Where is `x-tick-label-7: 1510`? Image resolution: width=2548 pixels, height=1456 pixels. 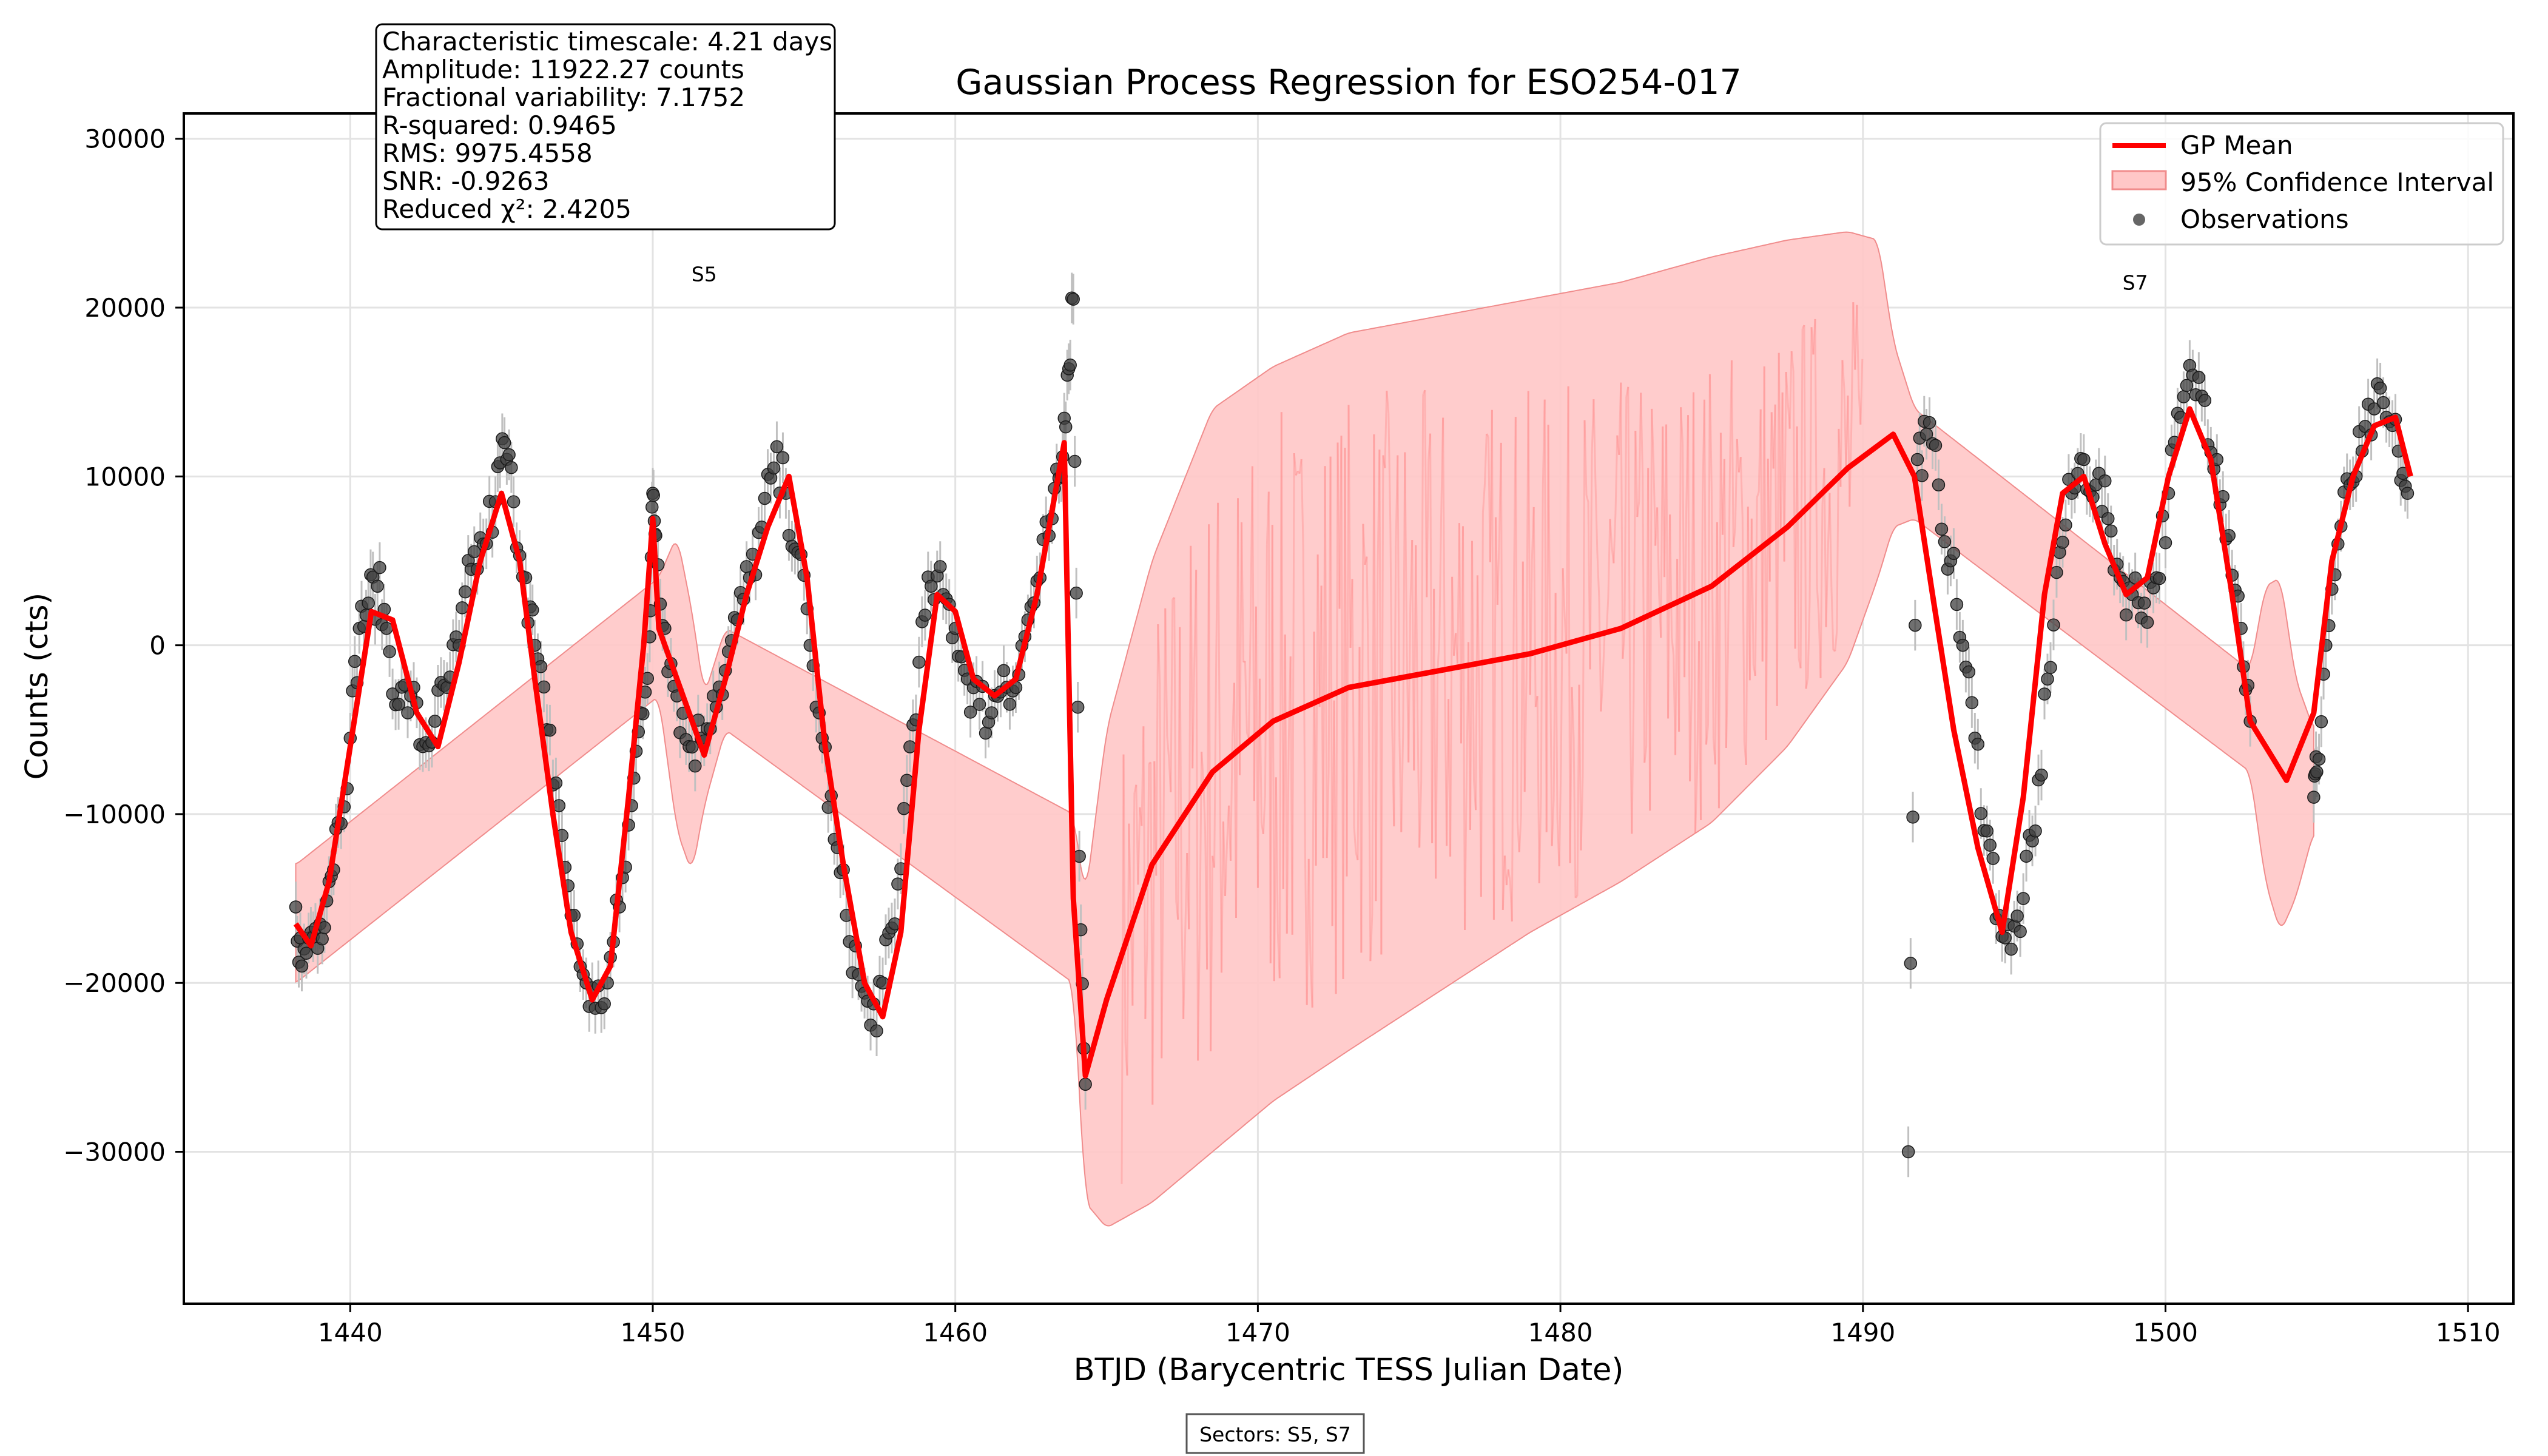
x-tick-label-7: 1510 is located at coordinates (2468, 1332).